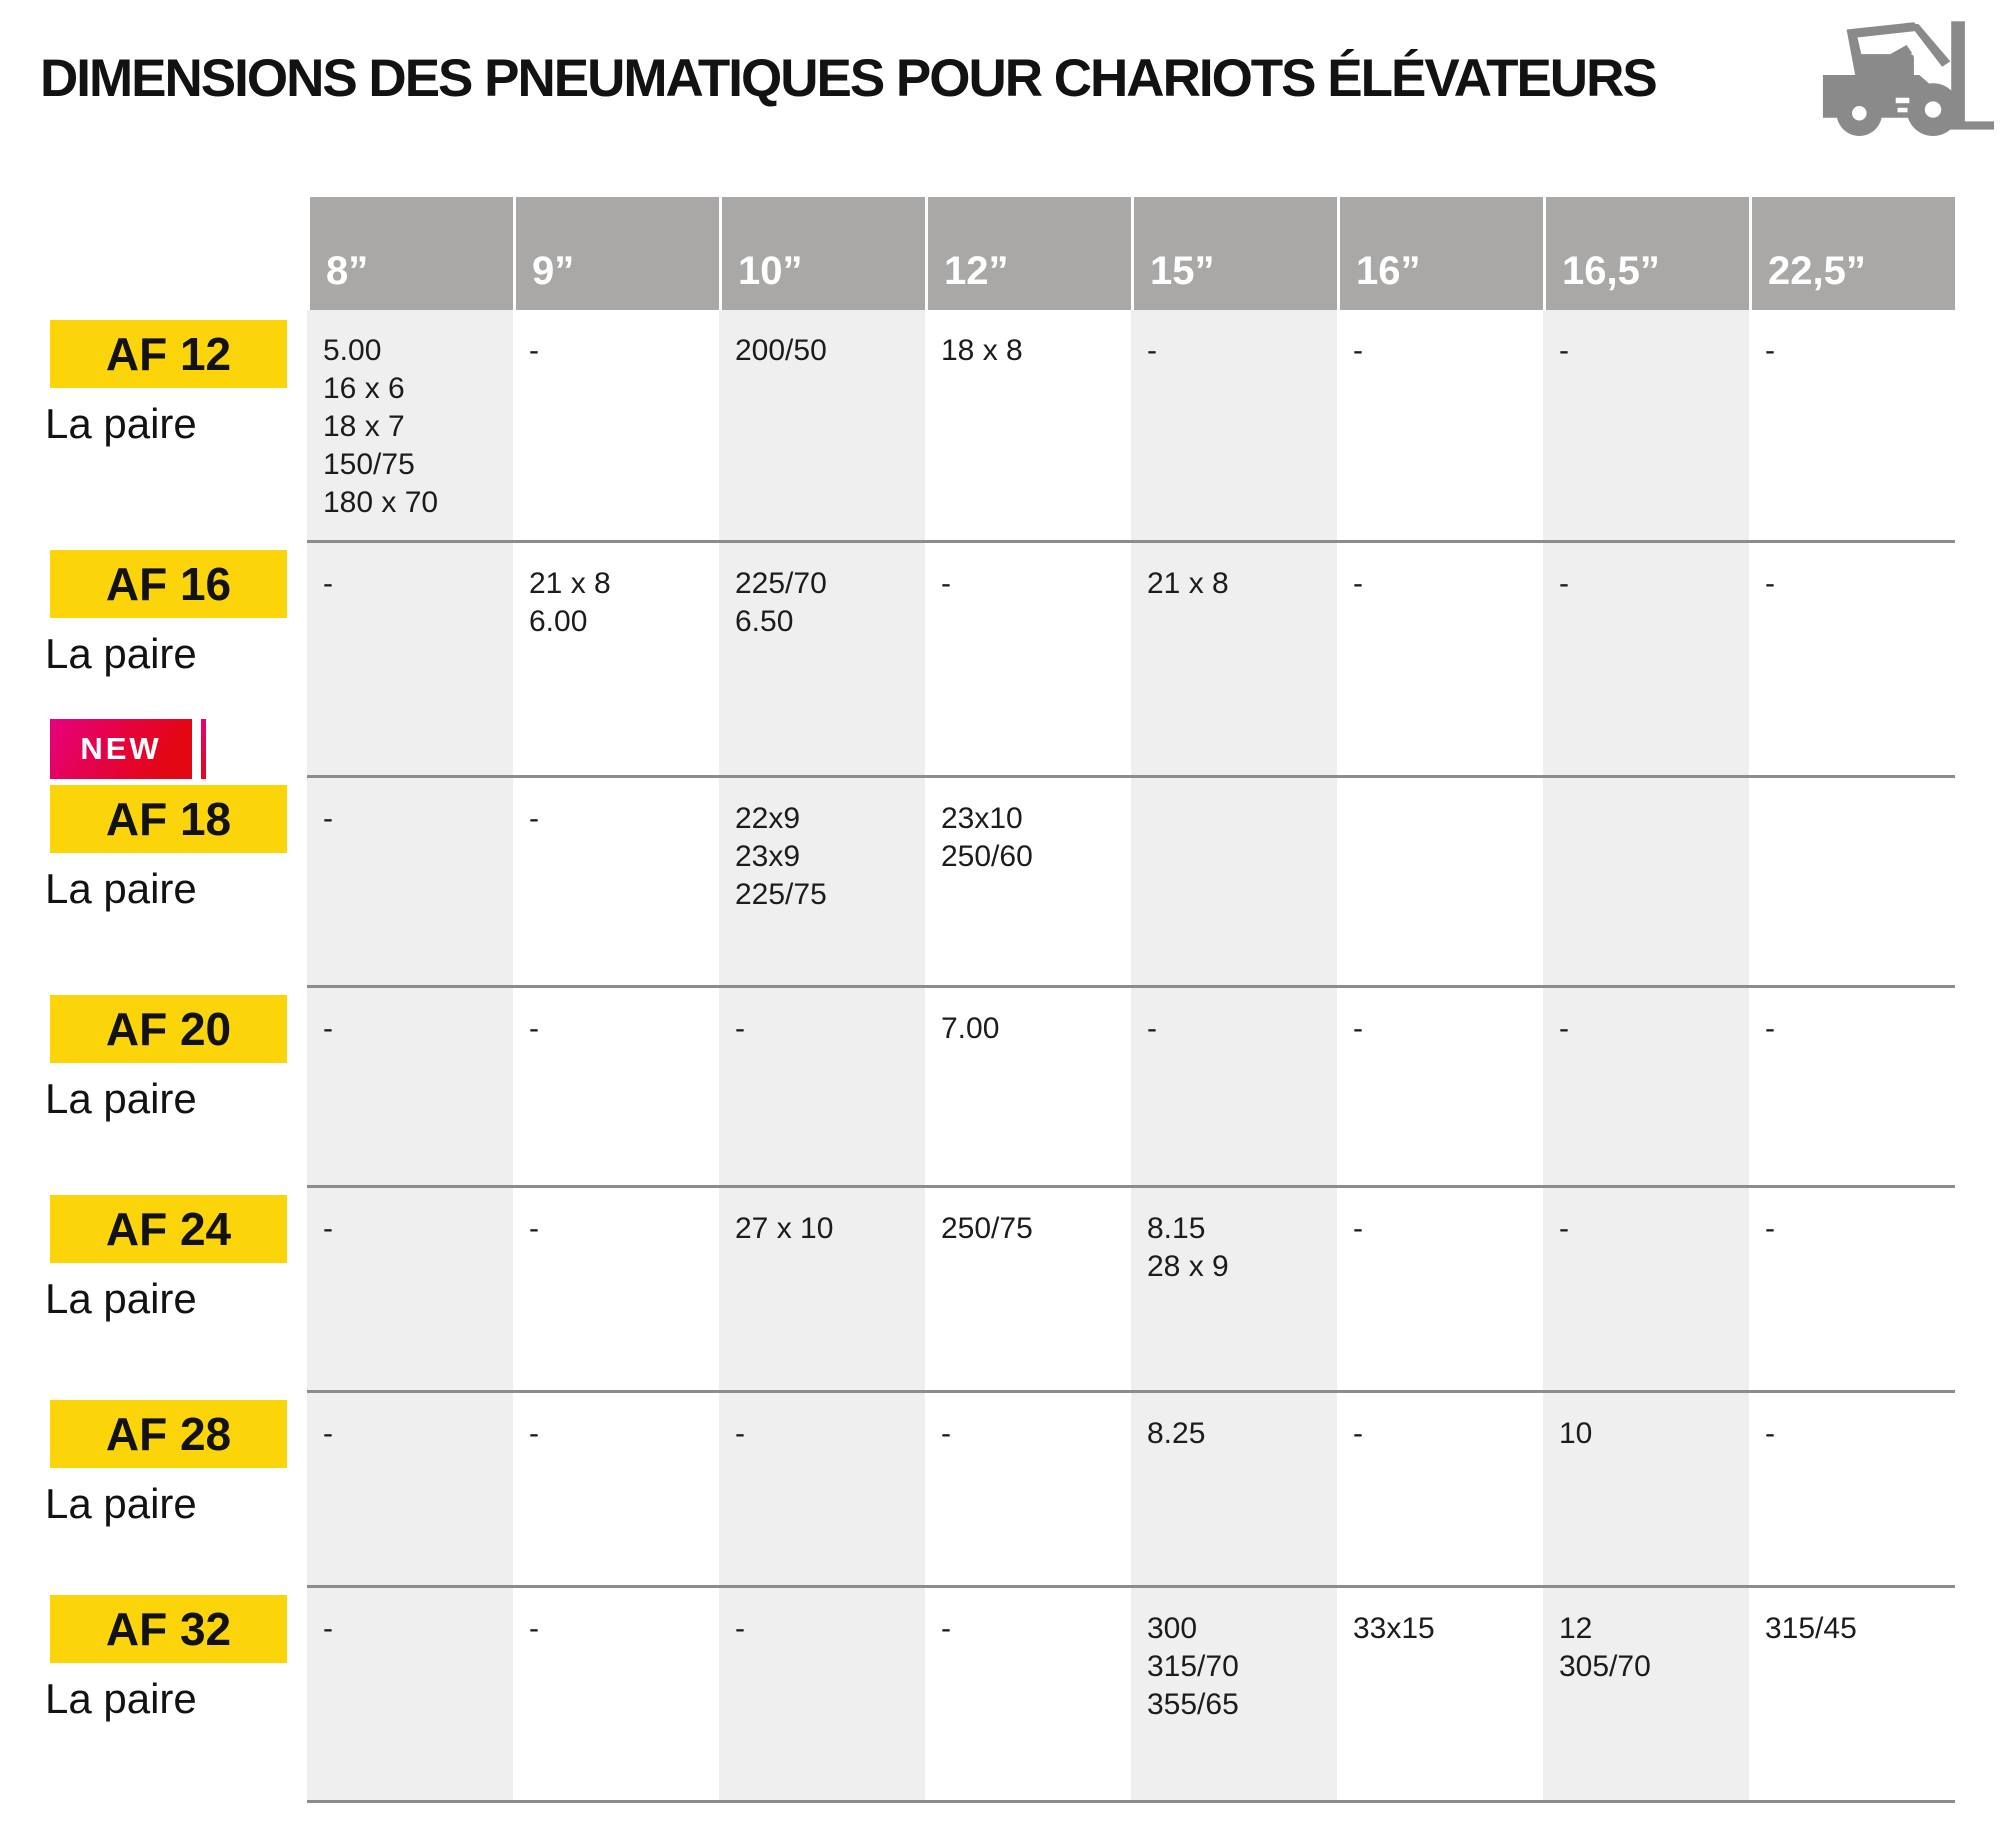  Describe the element at coordinates (1852, 880) in the screenshot. I see `cell-af18-22-5in` at that location.